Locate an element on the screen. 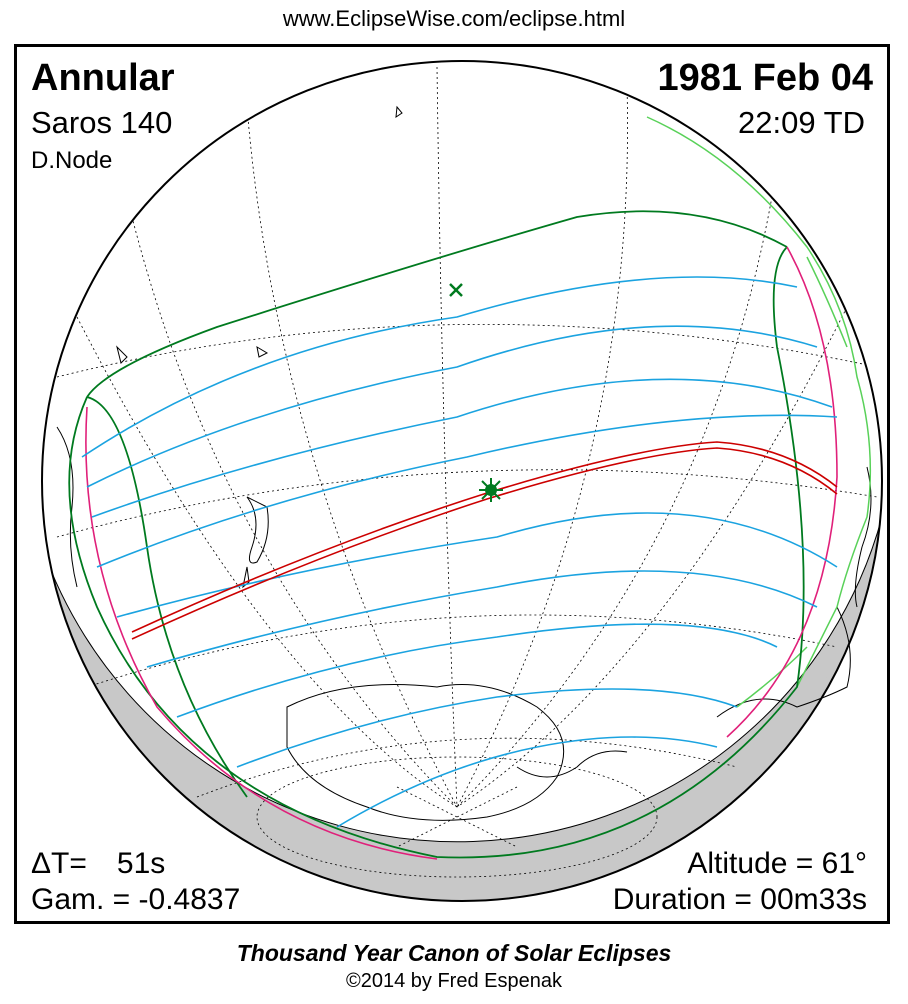 The image size is (908, 1004). duration-value: Duration = 00m33s is located at coordinates (739, 899).